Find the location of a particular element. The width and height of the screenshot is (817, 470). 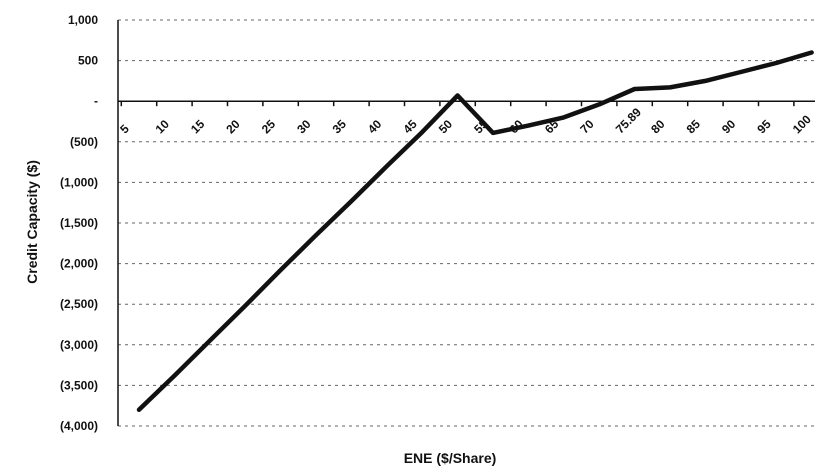

x-tick-label: 10 is located at coordinates (163, 127).